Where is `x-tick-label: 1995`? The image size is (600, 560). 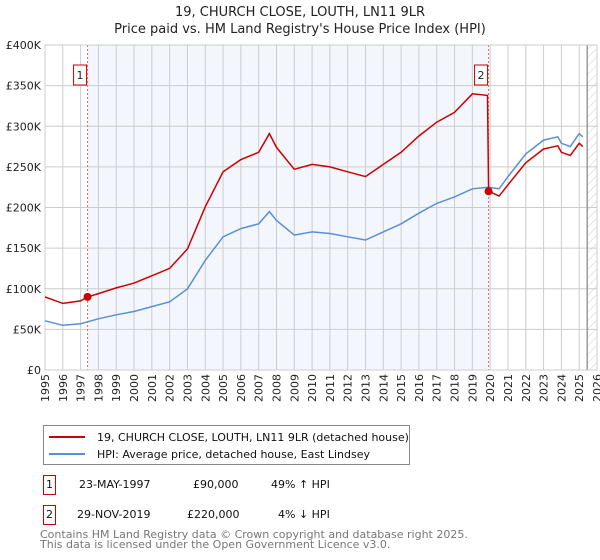 x-tick-label: 1995 is located at coordinates (45, 388).